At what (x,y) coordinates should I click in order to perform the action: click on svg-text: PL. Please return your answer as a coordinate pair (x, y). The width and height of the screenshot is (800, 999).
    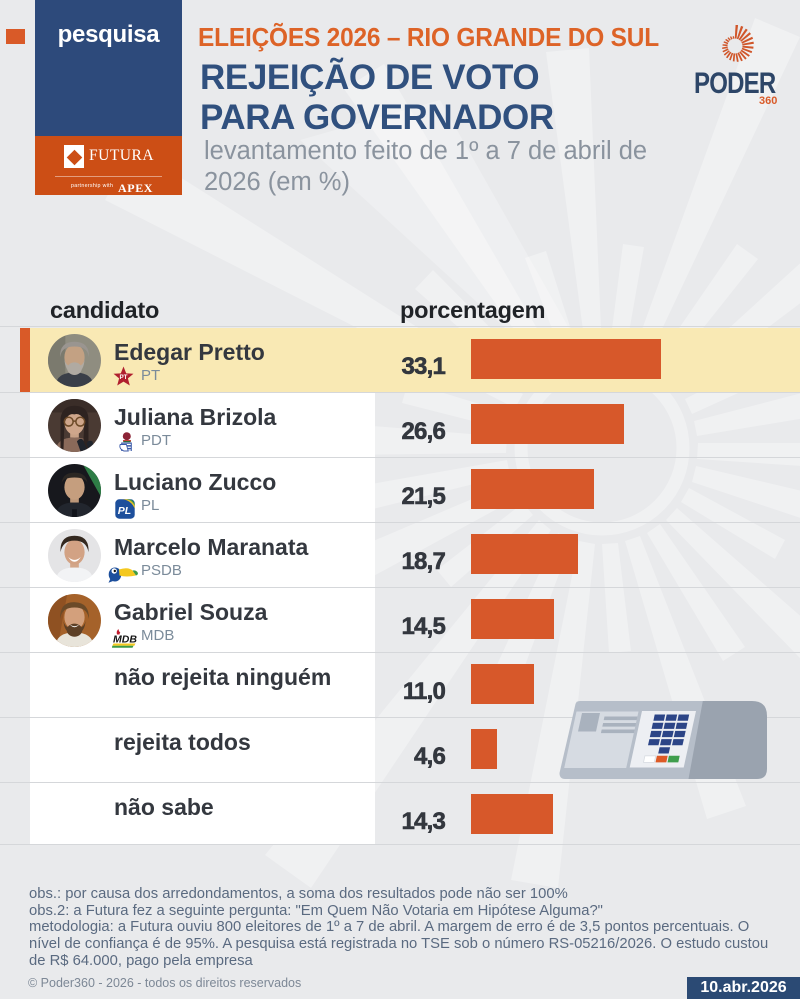
    Looking at the image, I should click on (124, 511).